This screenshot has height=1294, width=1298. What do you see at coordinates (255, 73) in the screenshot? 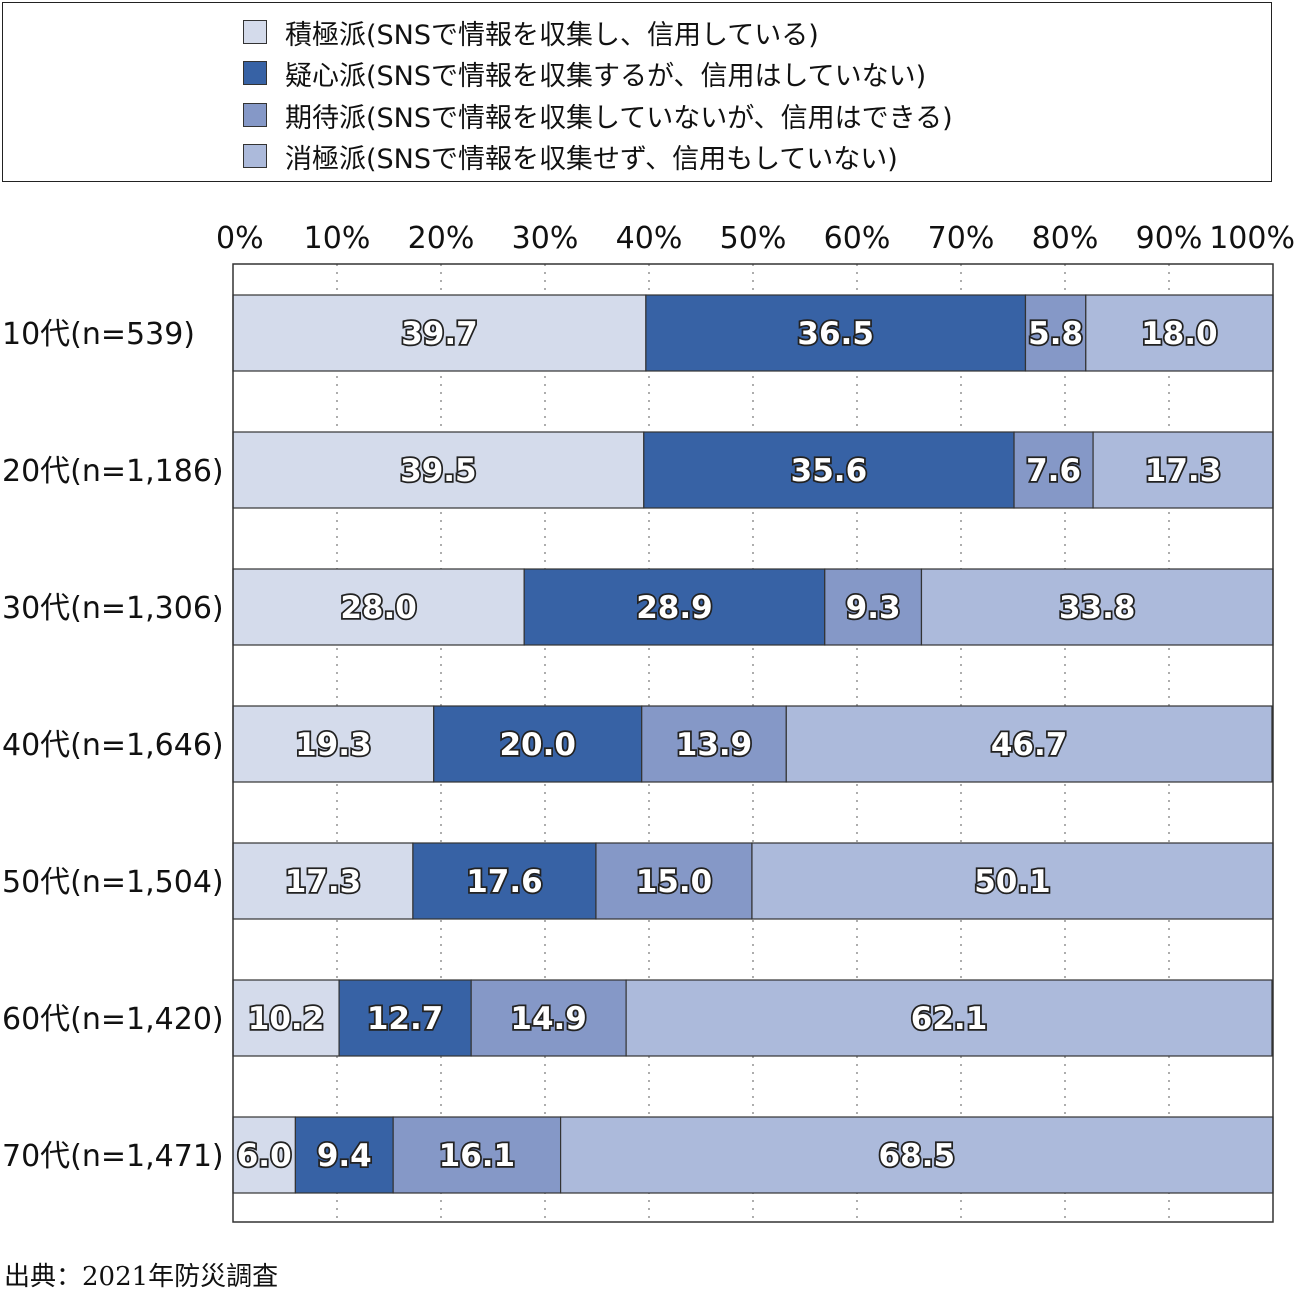
I see `legend-swatch-skeptical` at bounding box center [255, 73].